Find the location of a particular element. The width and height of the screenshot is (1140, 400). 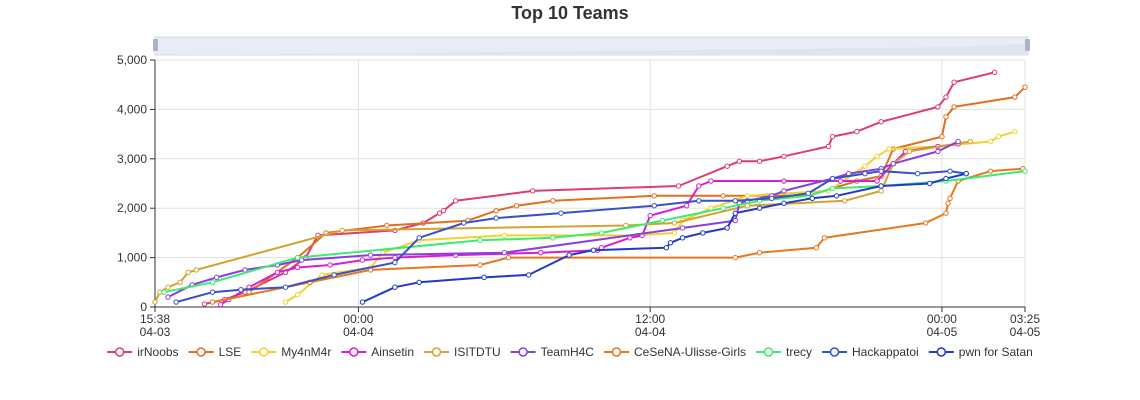

legend-item: TeamH4C is located at coordinates (552, 352).